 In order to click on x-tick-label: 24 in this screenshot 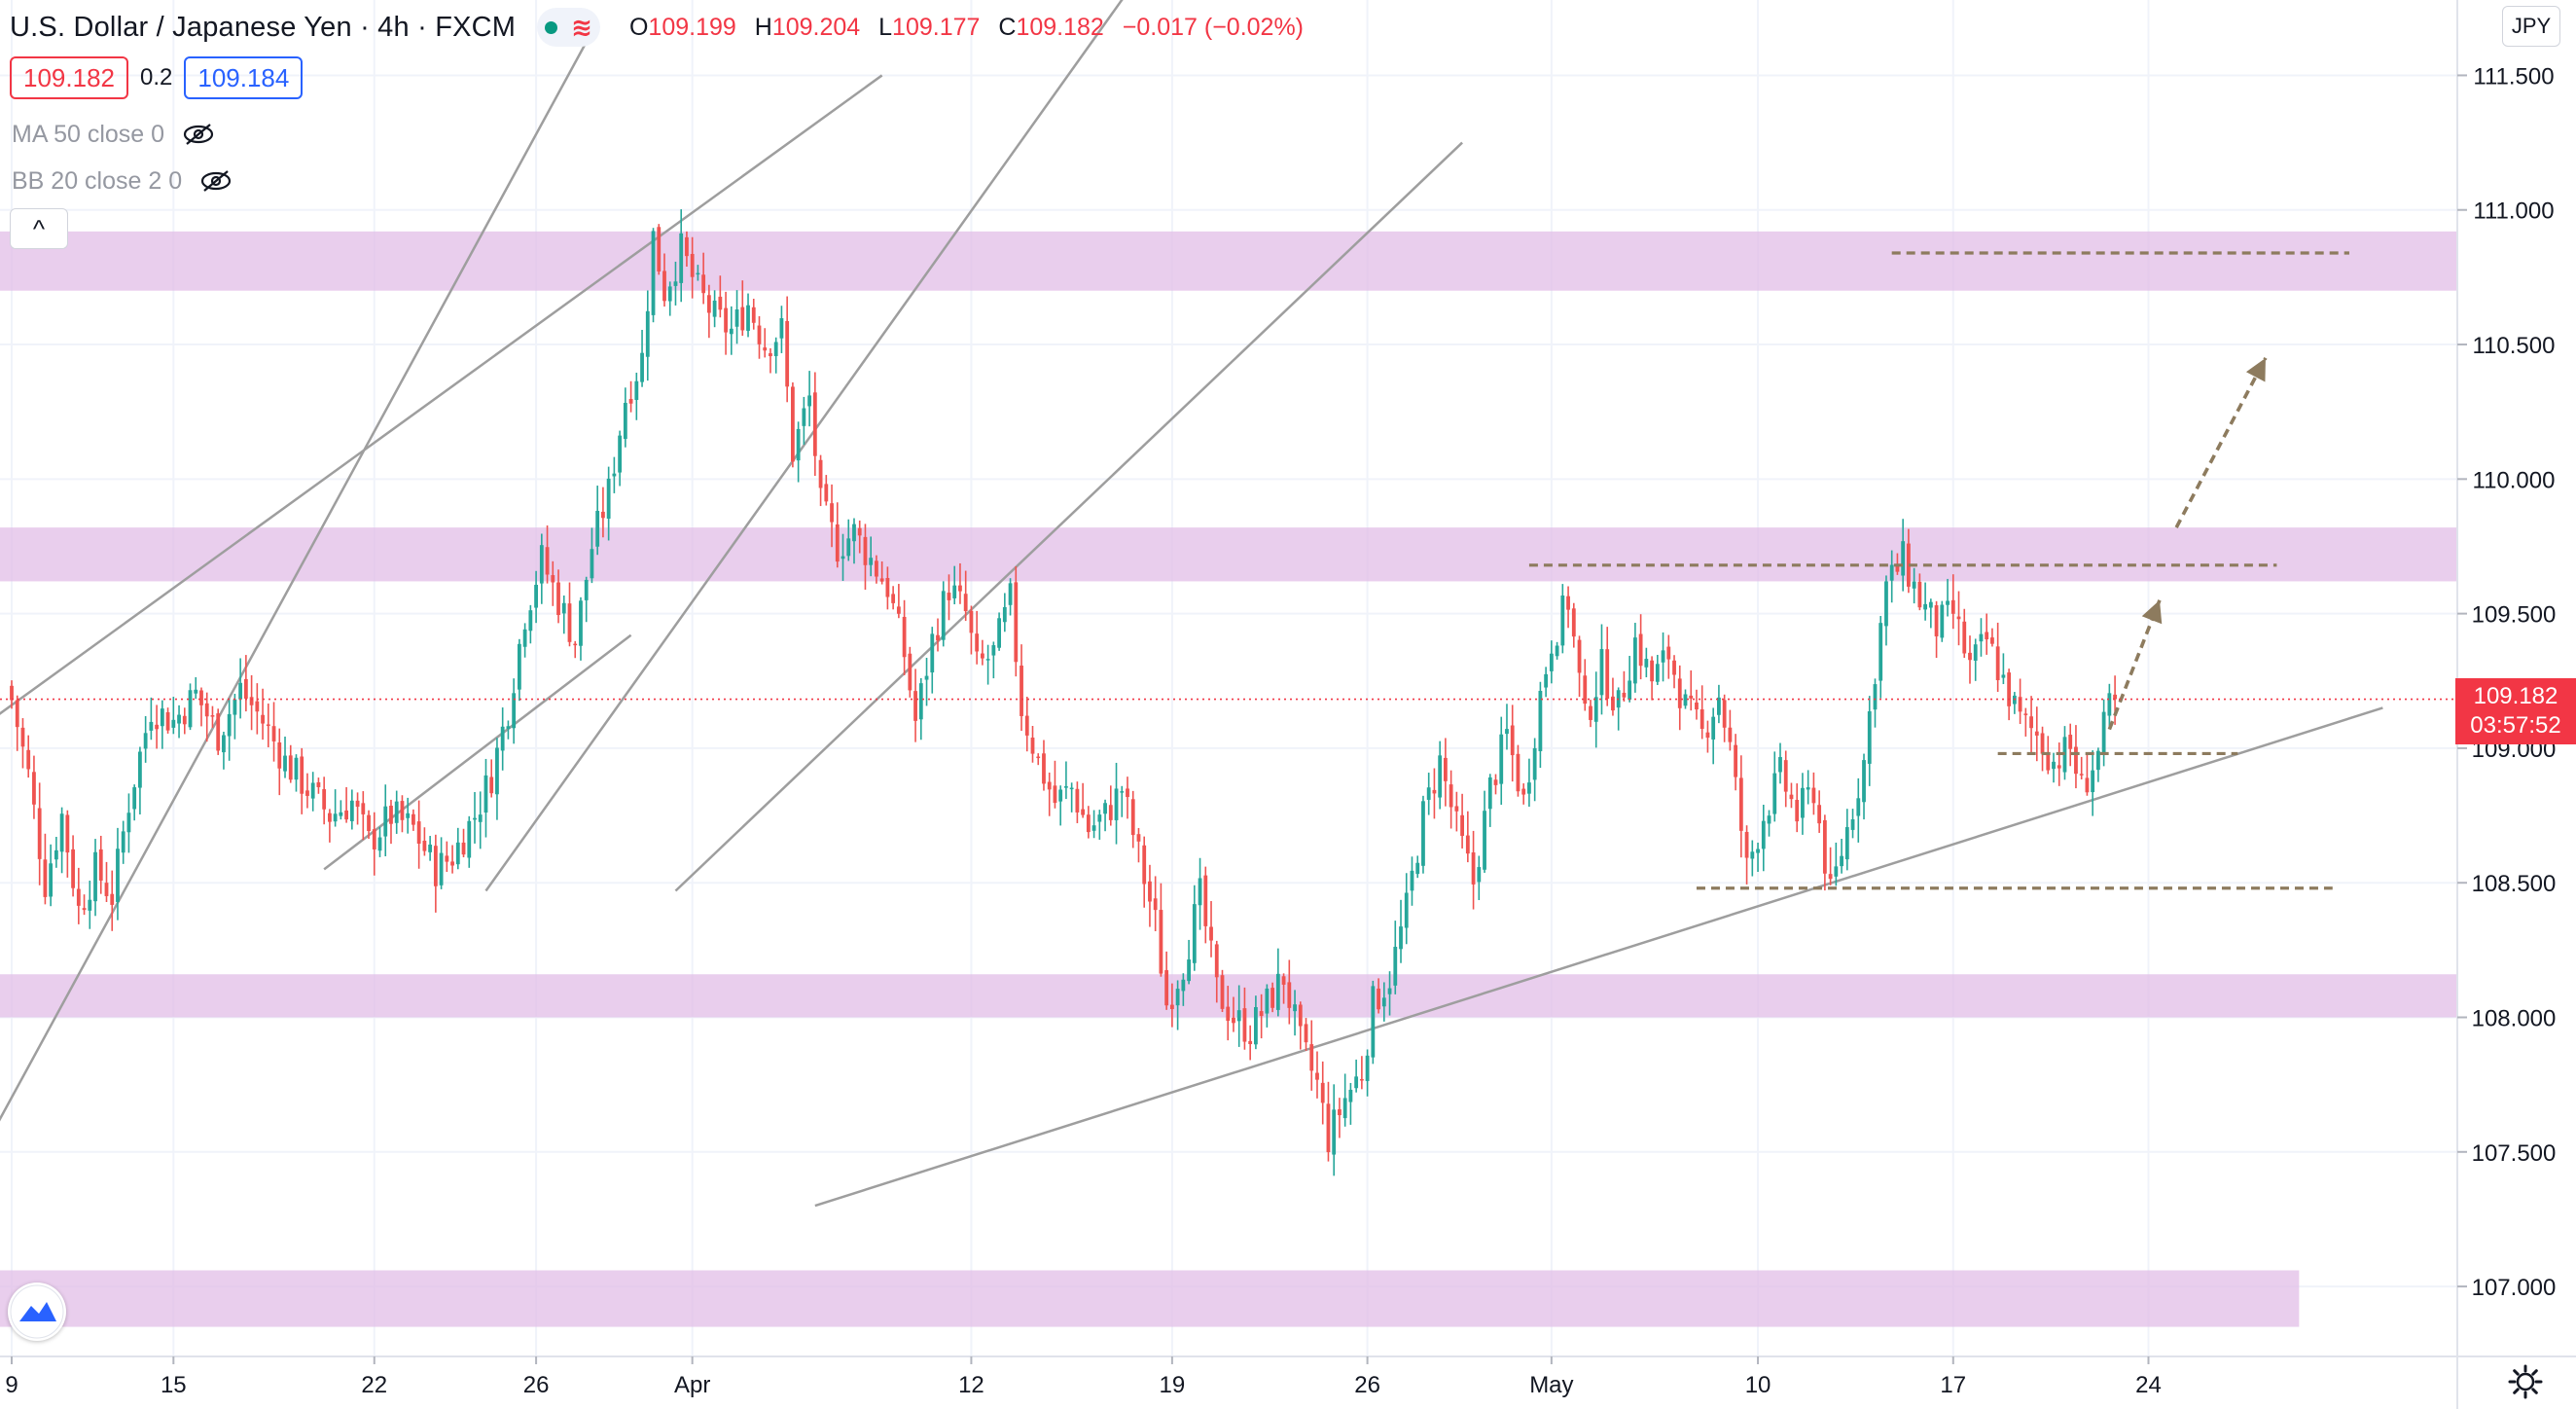, I will do `click(2148, 1385)`.